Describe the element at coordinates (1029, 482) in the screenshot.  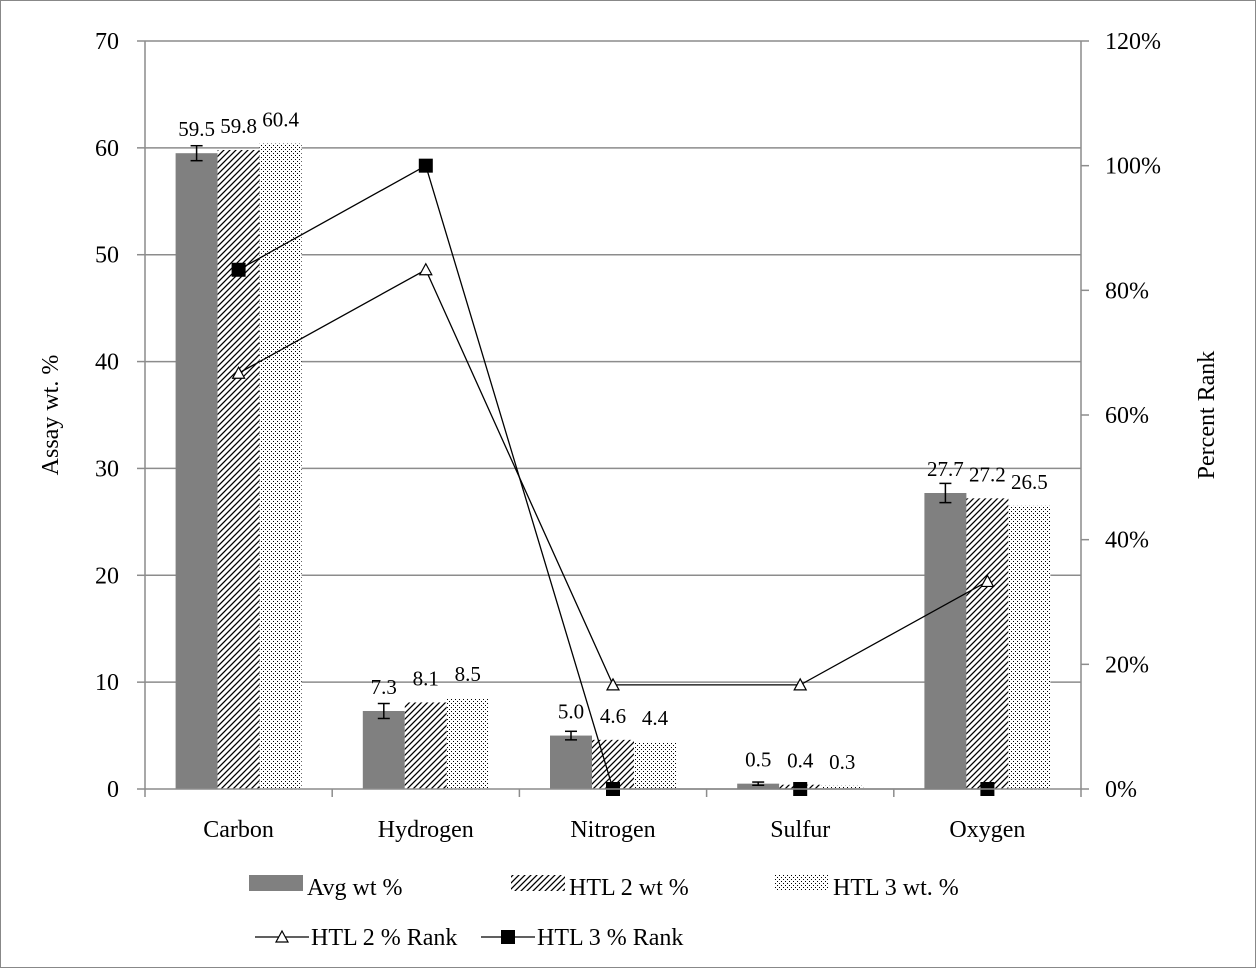
I see `data-label: 26.5` at that location.